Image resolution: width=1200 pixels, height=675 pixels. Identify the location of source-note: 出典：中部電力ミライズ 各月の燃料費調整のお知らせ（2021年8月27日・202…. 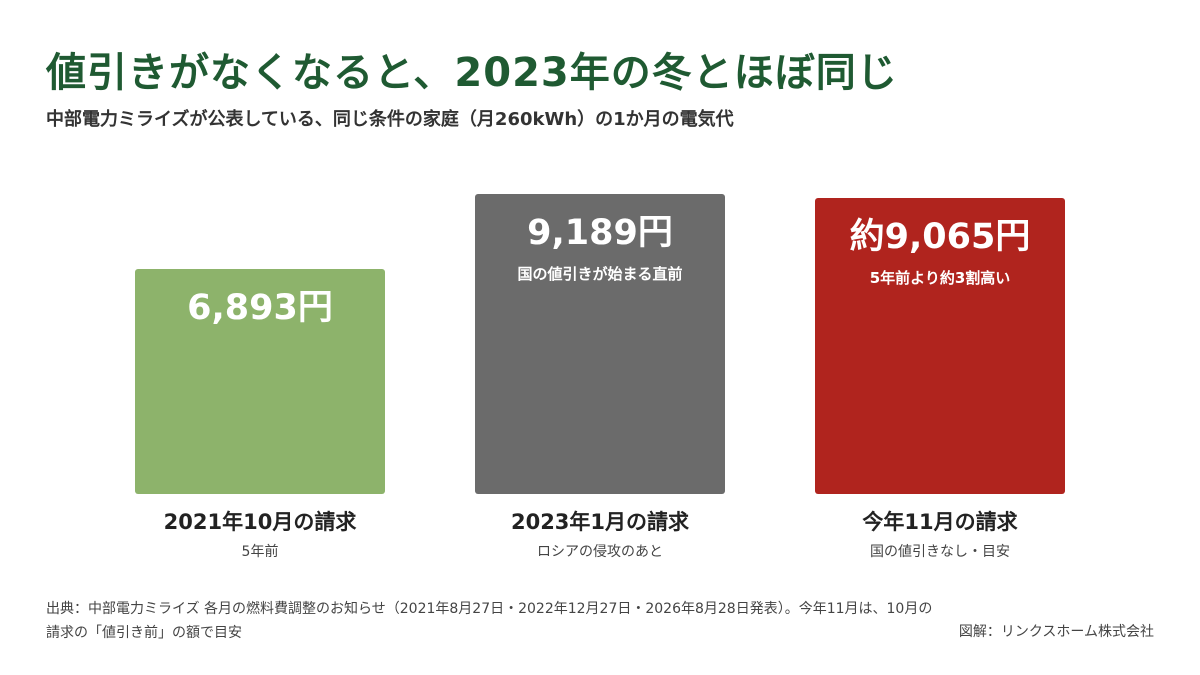
(489, 621).